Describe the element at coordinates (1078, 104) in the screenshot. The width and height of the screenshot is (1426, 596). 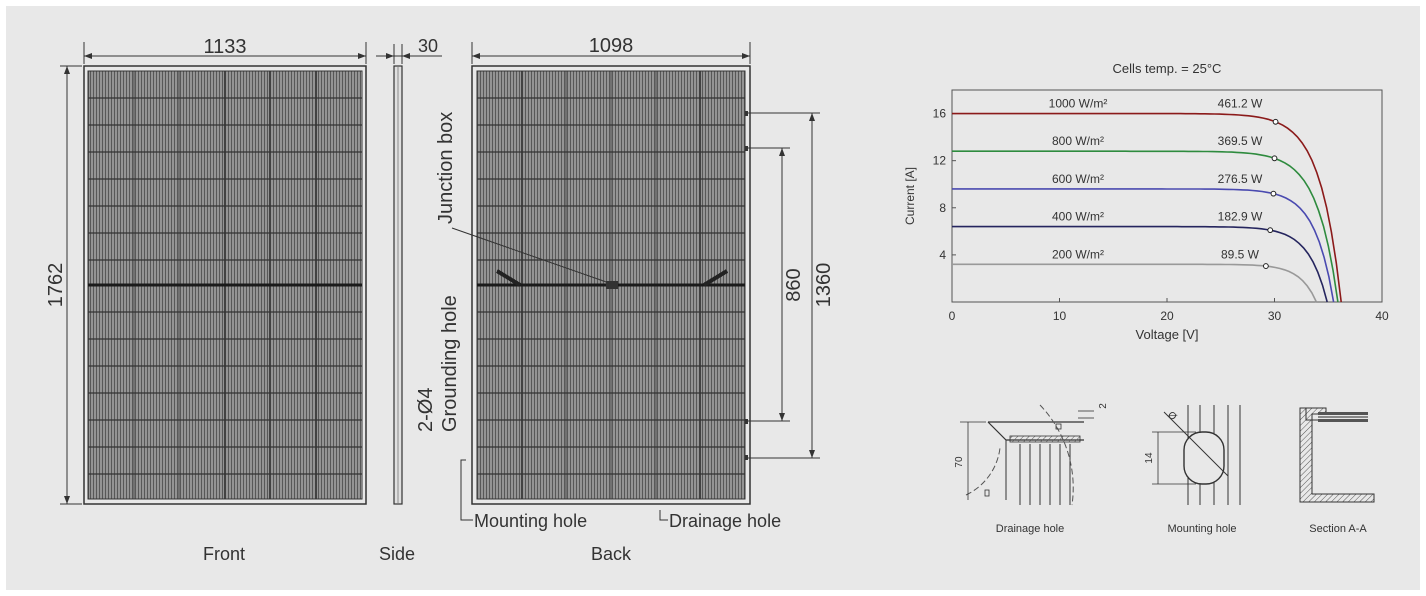
I see `series-name-label: 1000 W/m²` at that location.